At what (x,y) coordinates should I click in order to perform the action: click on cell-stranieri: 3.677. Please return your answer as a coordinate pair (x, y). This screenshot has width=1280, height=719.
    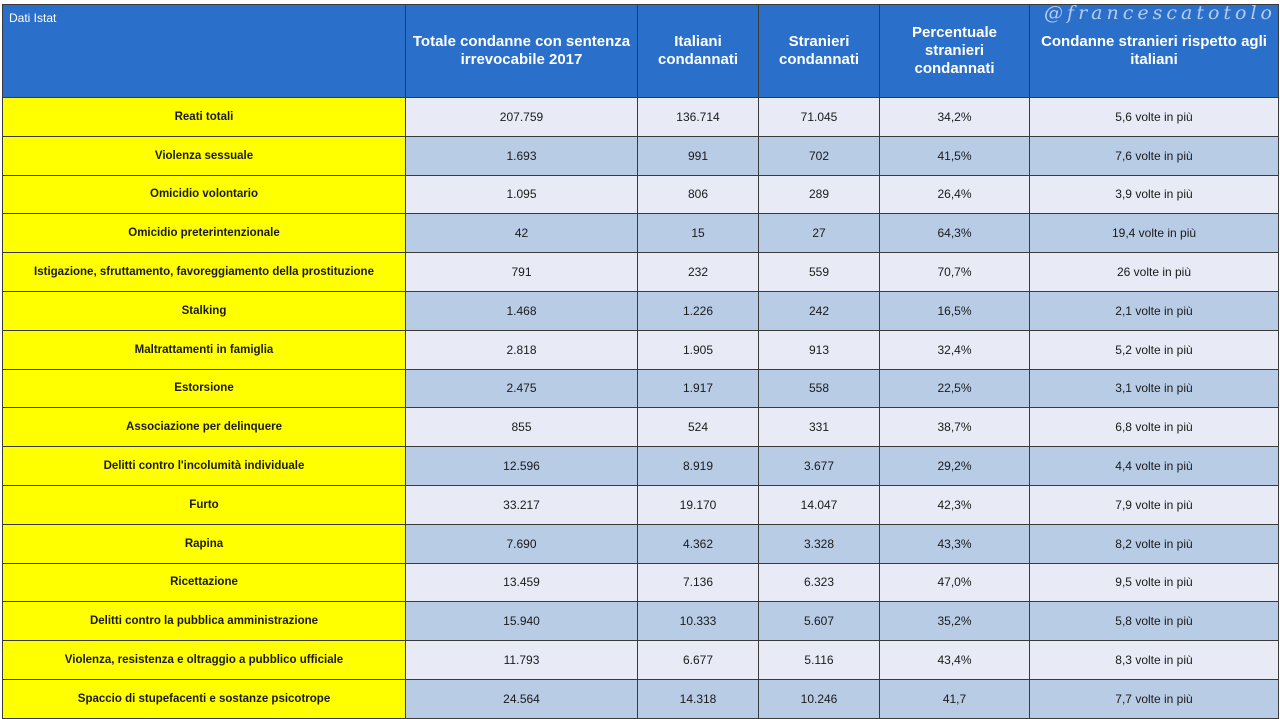
    Looking at the image, I should click on (819, 466).